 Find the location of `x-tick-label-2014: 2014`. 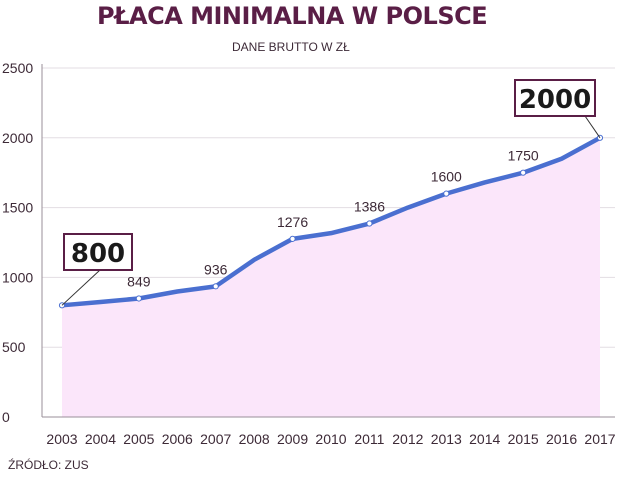

x-tick-label-2014: 2014 is located at coordinates (484, 439).